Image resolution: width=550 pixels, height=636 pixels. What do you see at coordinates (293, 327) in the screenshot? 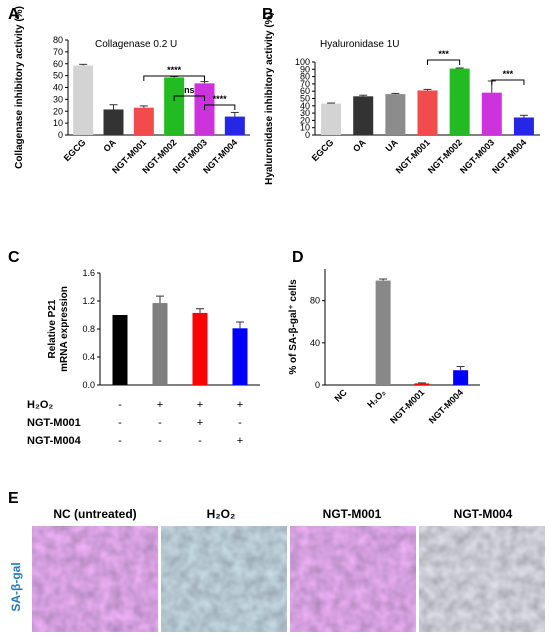
I see `y-axis-title: % of SA-β-gal⁺ cells` at bounding box center [293, 327].